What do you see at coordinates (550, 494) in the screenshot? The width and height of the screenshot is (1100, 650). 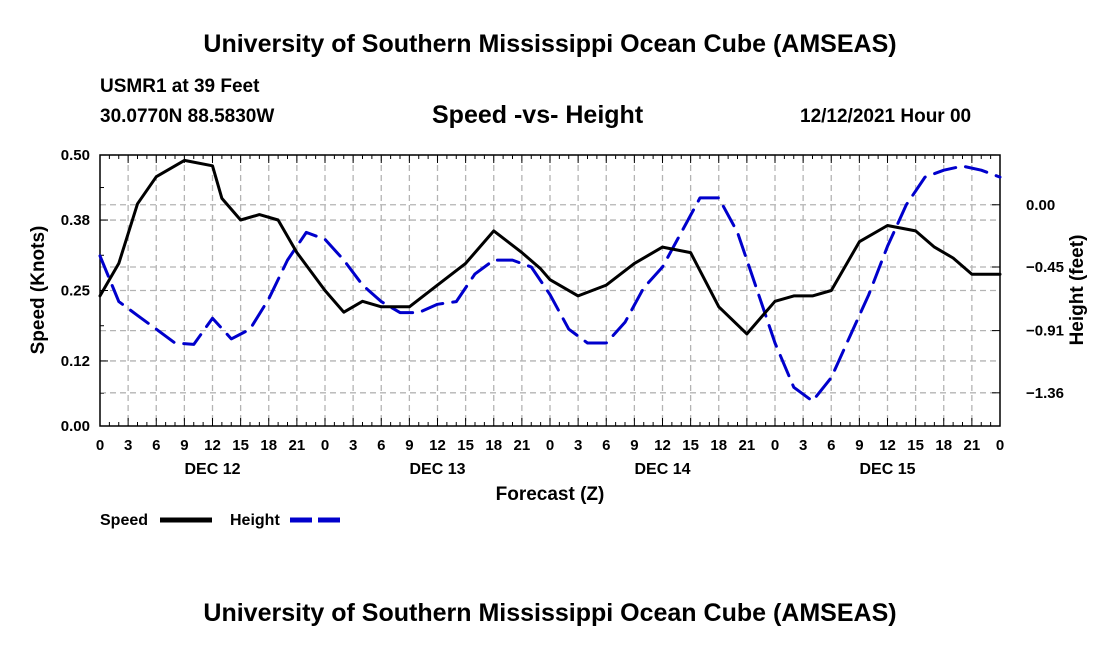 I see `x-axis-title: Forecast (Z)` at bounding box center [550, 494].